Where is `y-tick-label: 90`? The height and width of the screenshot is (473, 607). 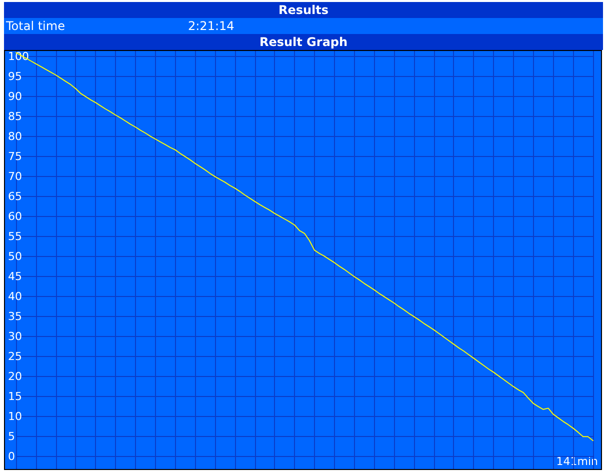
y-tick-label: 90 is located at coordinates (15, 97).